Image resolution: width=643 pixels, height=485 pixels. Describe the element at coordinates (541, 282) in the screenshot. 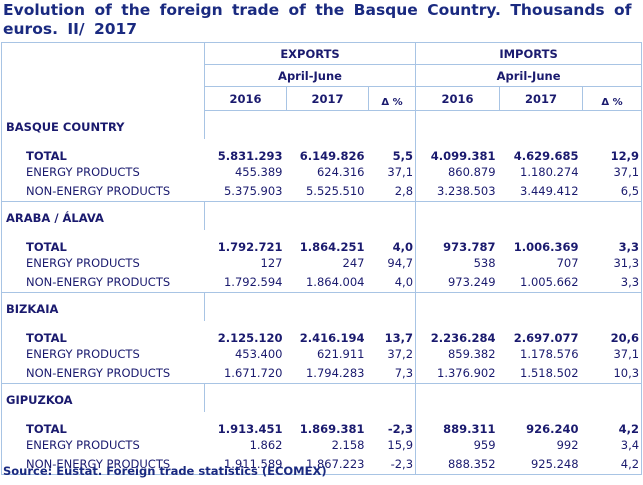

I see `imports-2017: 1.005.662` at that location.